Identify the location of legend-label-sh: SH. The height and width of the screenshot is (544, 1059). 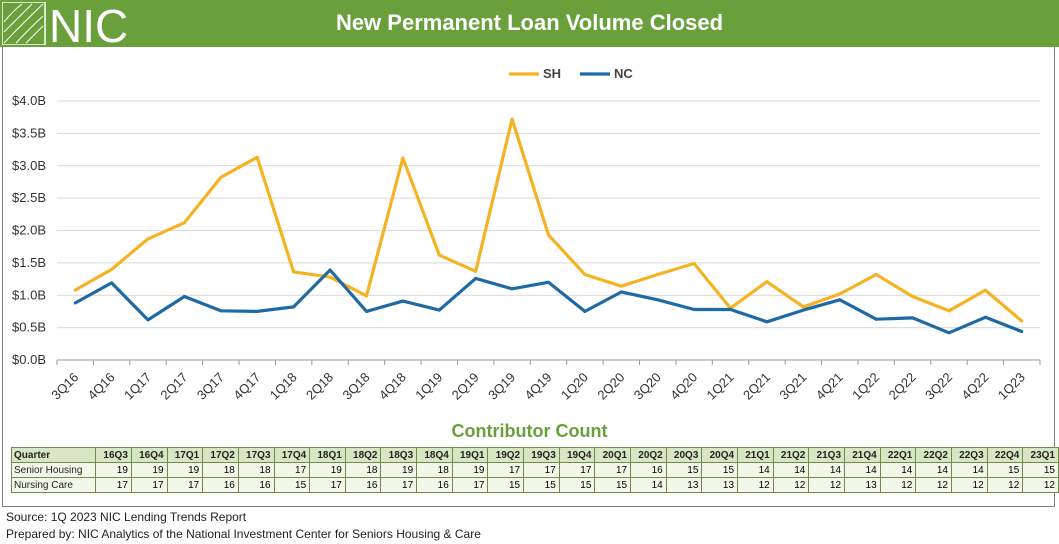
(552, 73).